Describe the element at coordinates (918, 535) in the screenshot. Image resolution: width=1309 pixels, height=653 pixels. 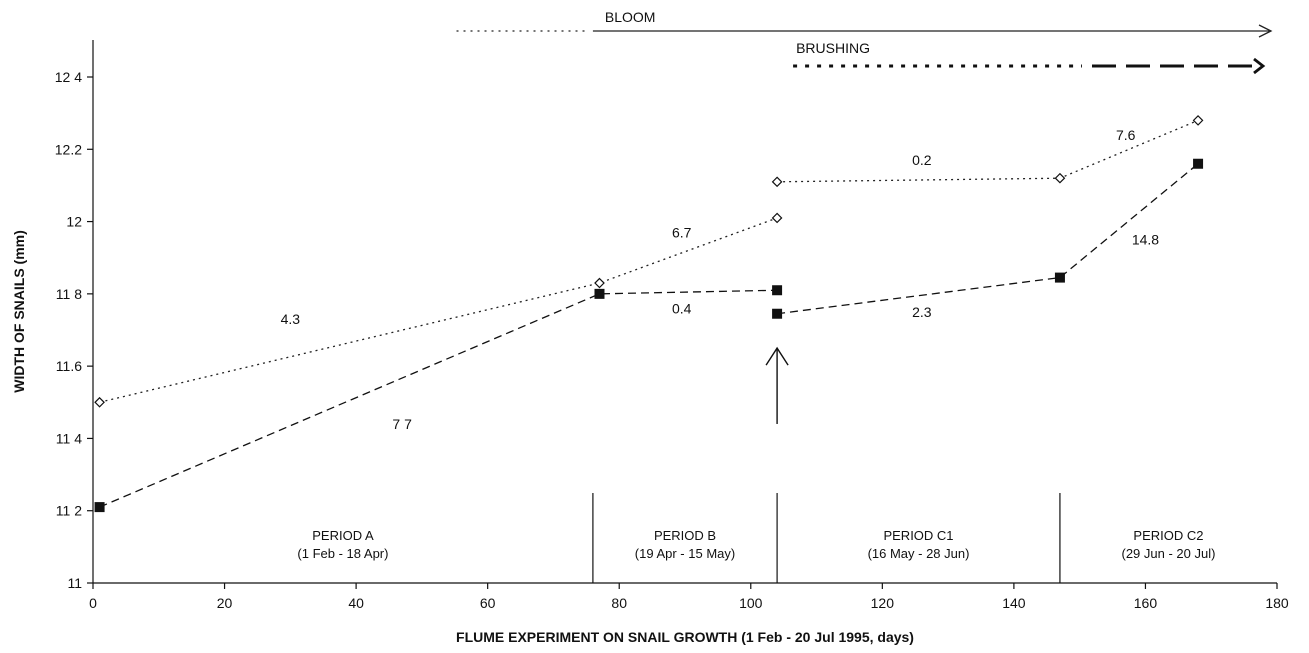
I see `period-label: PERIOD C1` at that location.